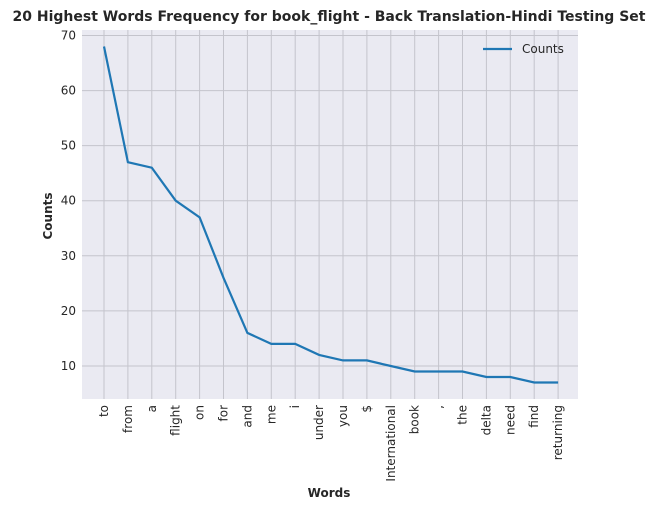 This screenshot has height=511, width=659. What do you see at coordinates (128, 419) in the screenshot?
I see `x-tick-label: from` at bounding box center [128, 419].